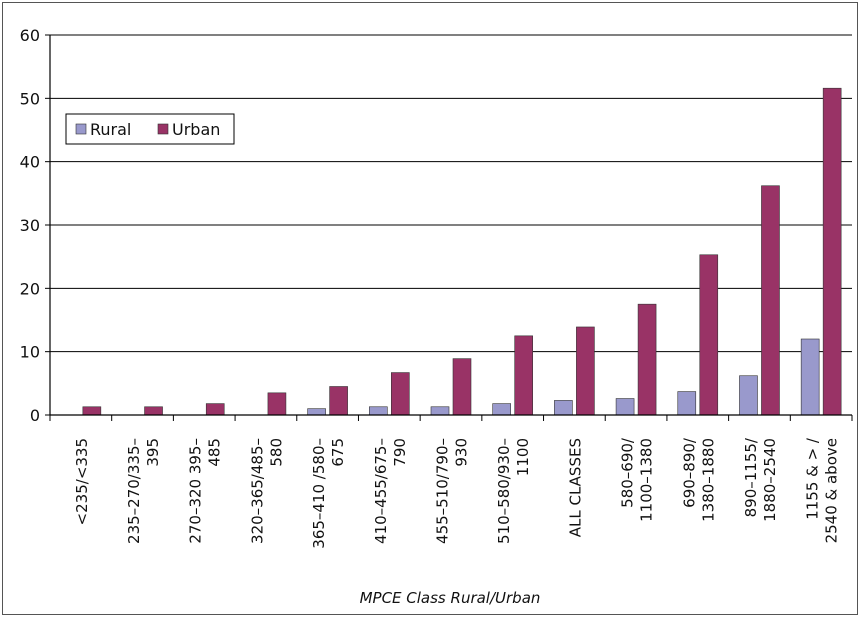 This screenshot has height=619, width=862. I want to click on x-tick-label: 1100–1380, so click(647, 480).